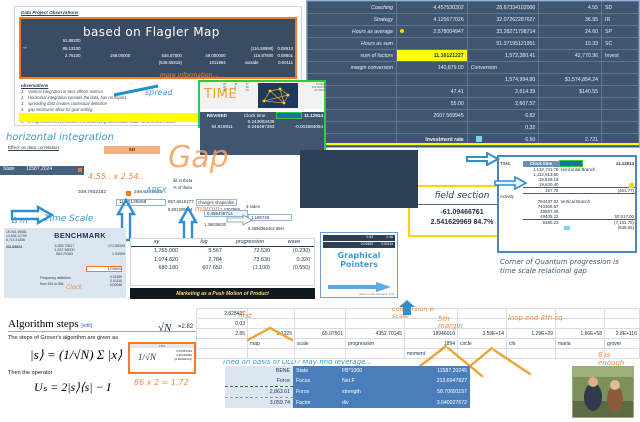 This screenshot has width=640, height=422. Describe the element at coordinates (186, 327) in the screenshot. I see `sqrt-equals-value: =2.82` at that location.